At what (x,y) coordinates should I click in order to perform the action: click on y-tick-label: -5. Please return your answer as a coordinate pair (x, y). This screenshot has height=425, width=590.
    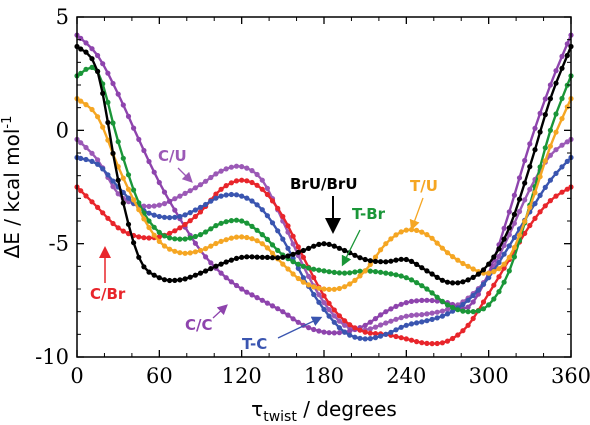
    Looking at the image, I should click on (59, 244).